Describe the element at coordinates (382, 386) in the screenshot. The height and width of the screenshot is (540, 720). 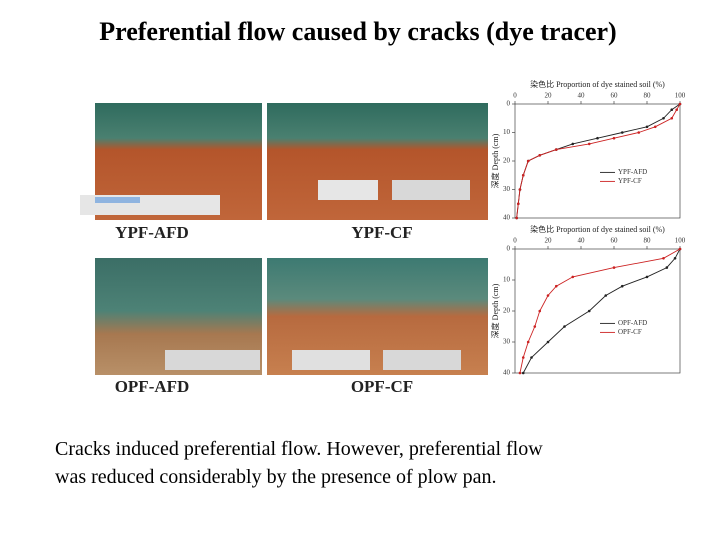
I see `photo-label: OPF-CF` at that location.